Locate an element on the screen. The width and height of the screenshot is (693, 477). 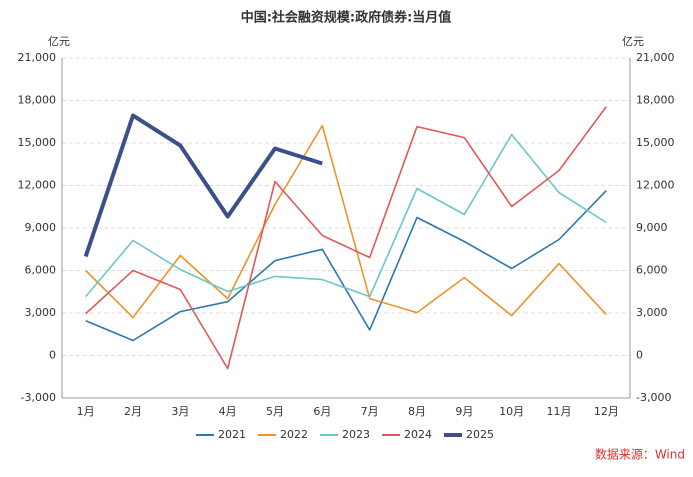
x-tick-label: 8月 is located at coordinates (417, 411).